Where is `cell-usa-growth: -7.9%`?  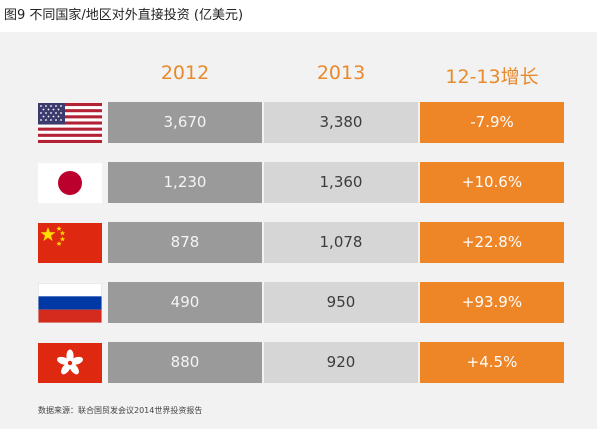
cell-usa-growth: -7.9% is located at coordinates (492, 122).